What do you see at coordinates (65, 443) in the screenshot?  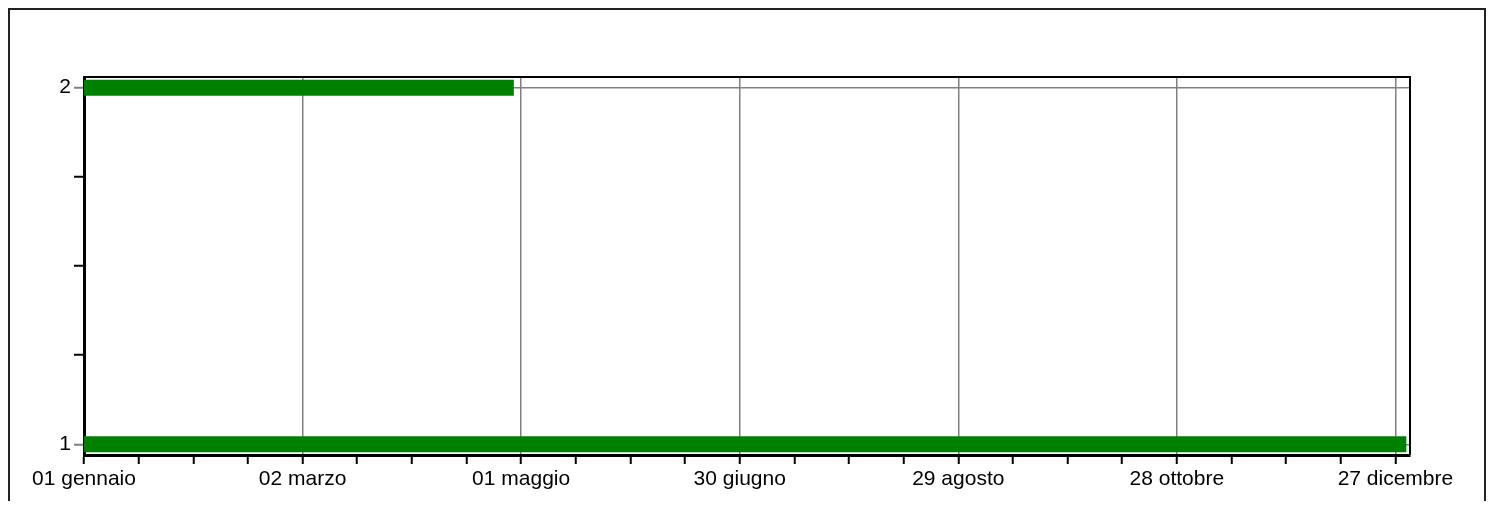 I see `y-tick-label: 1` at bounding box center [65, 443].